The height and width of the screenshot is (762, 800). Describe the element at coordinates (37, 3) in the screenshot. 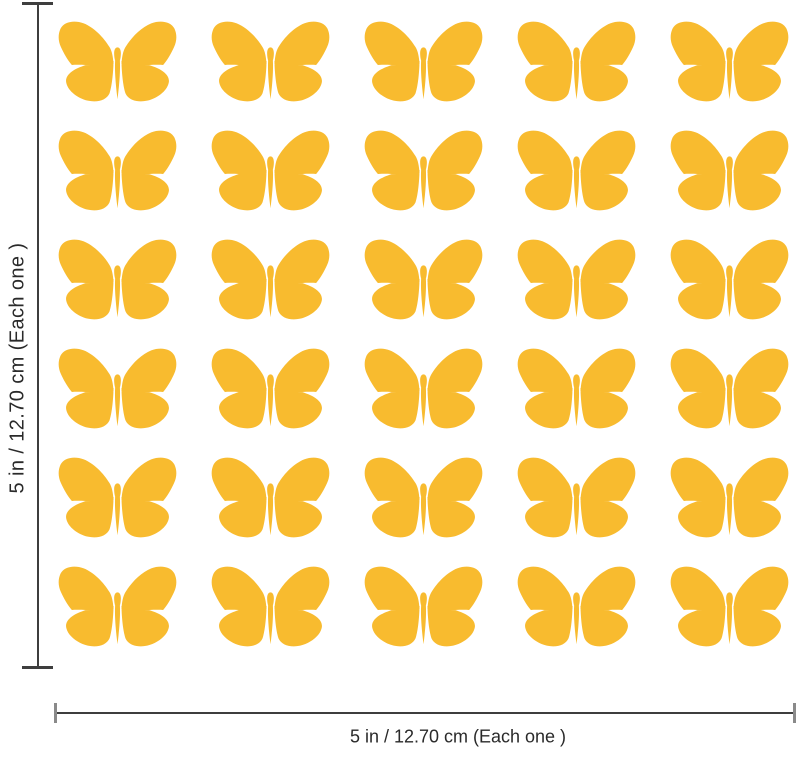

I see `vertical-dimension-cap-top` at that location.